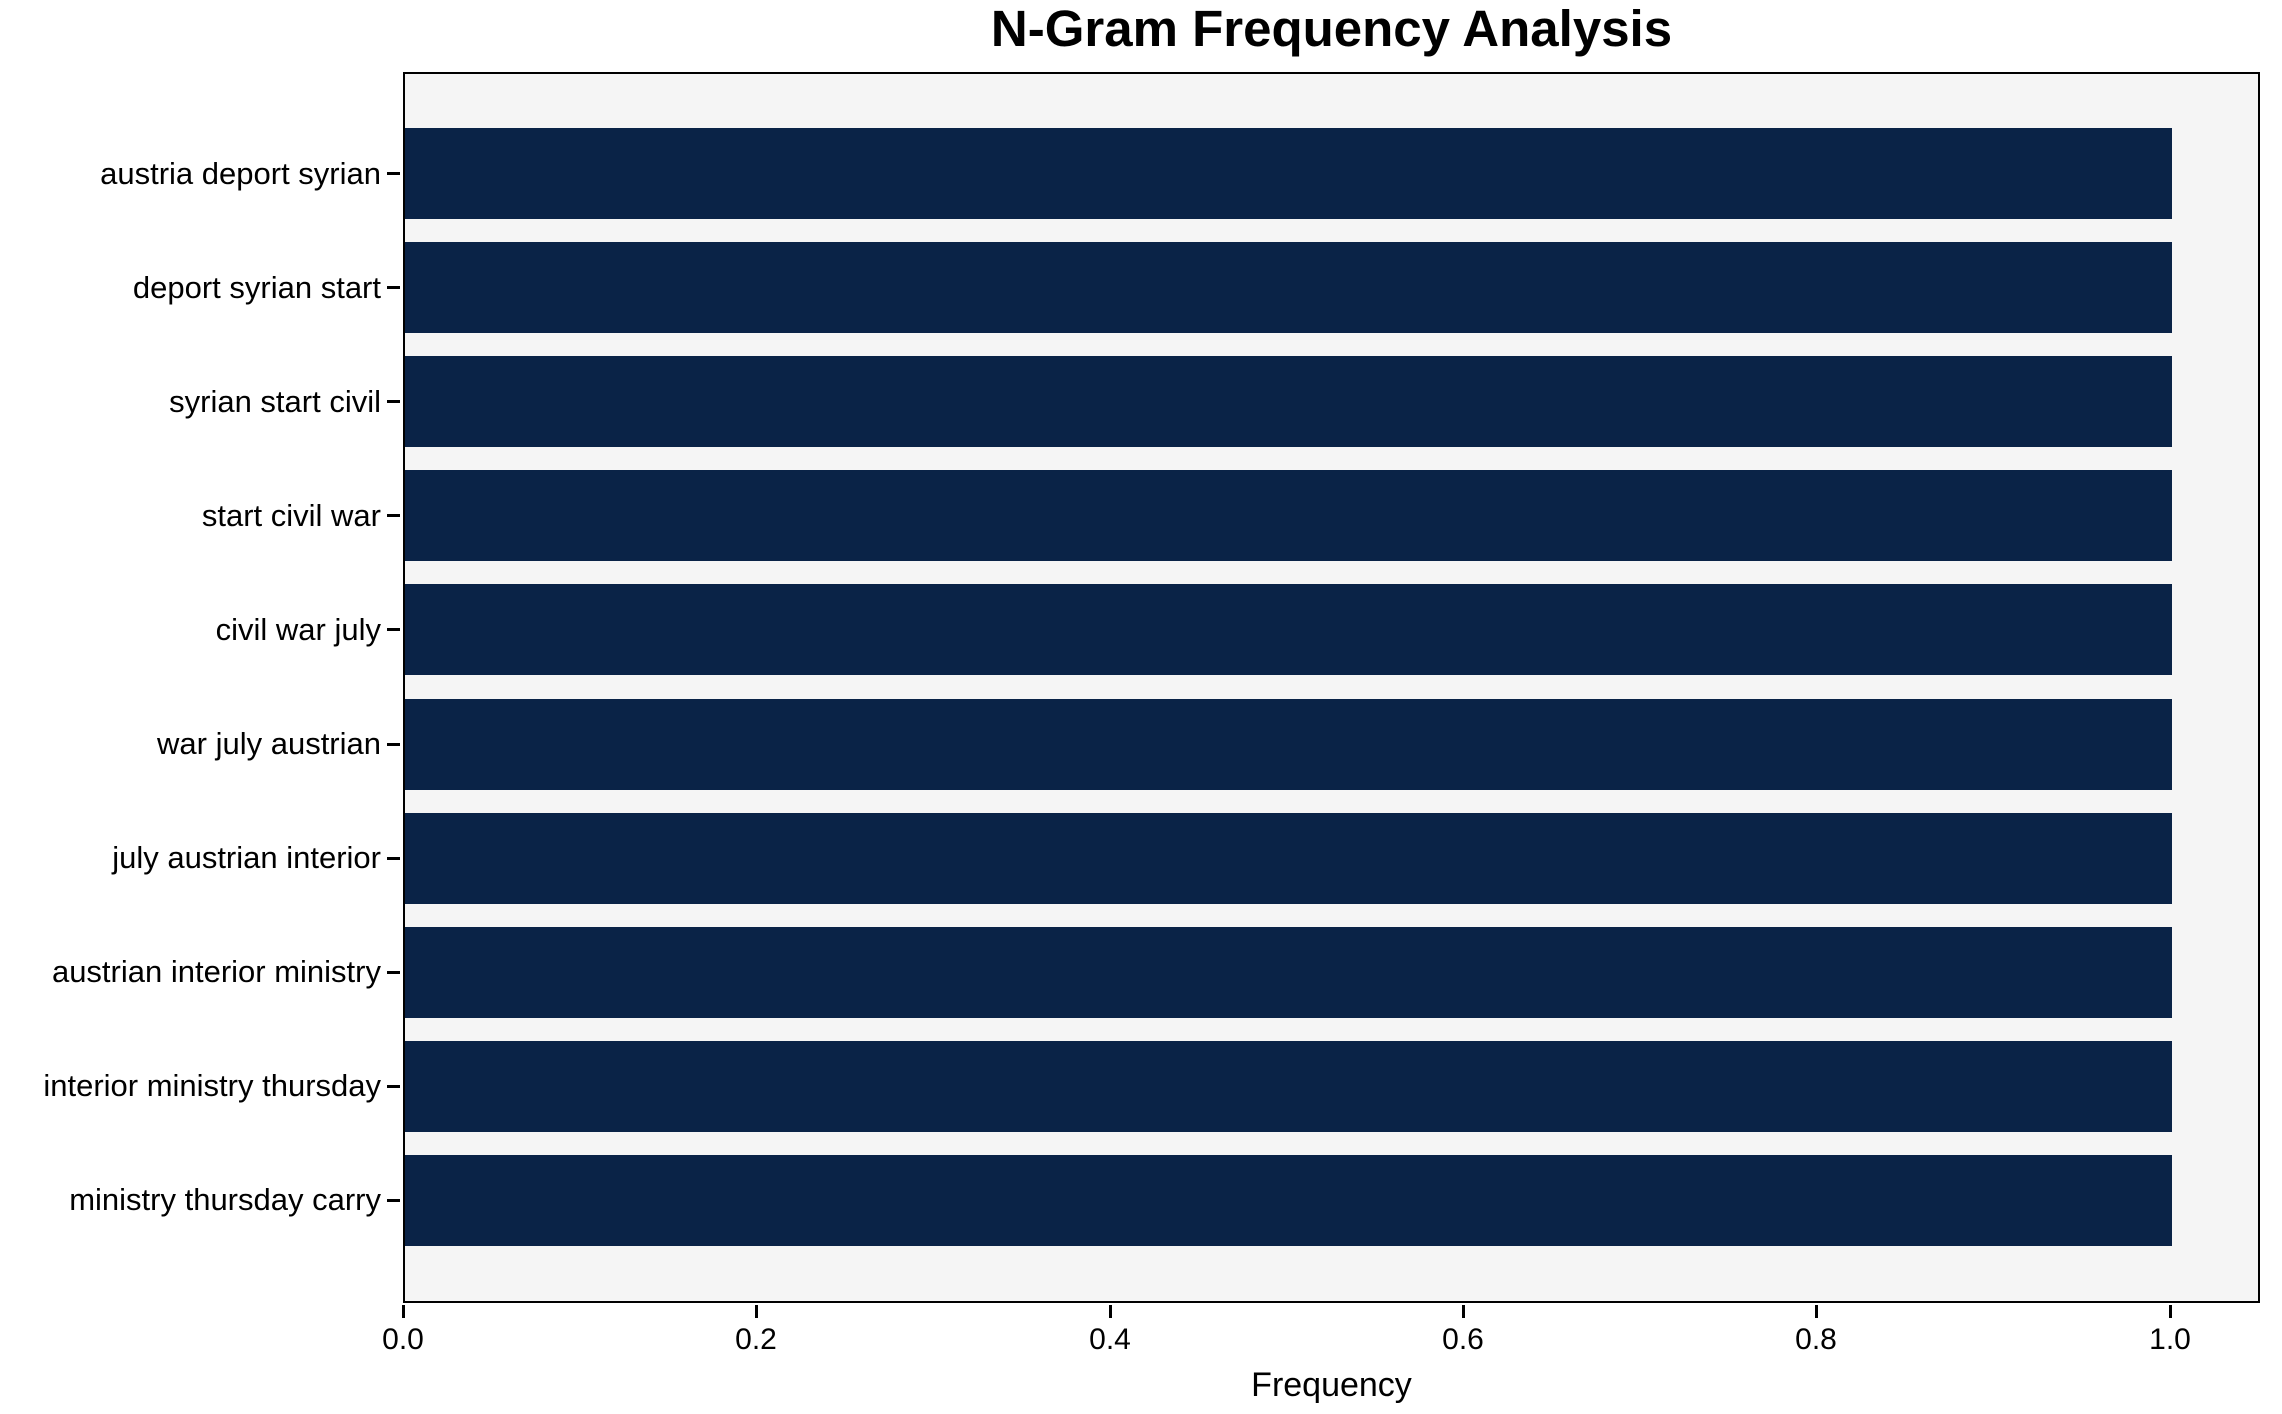 This screenshot has width=2282, height=1414. What do you see at coordinates (269, 743) in the screenshot?
I see `y-tick-label: war july austrian` at bounding box center [269, 743].